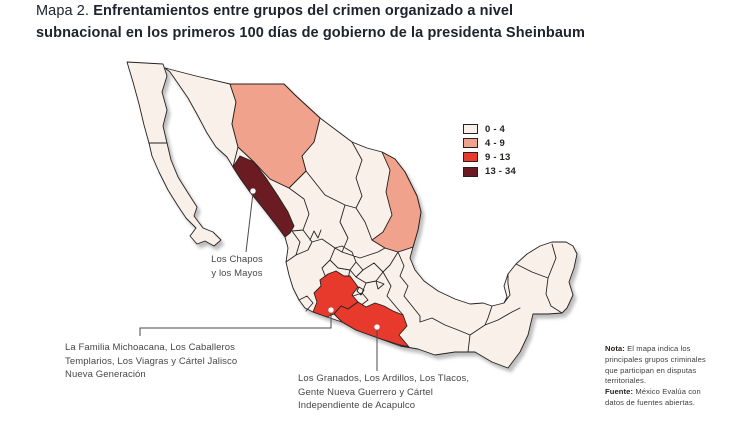  Describe the element at coordinates (371, 324) in the screenshot. I see `state-guerrero` at that location.